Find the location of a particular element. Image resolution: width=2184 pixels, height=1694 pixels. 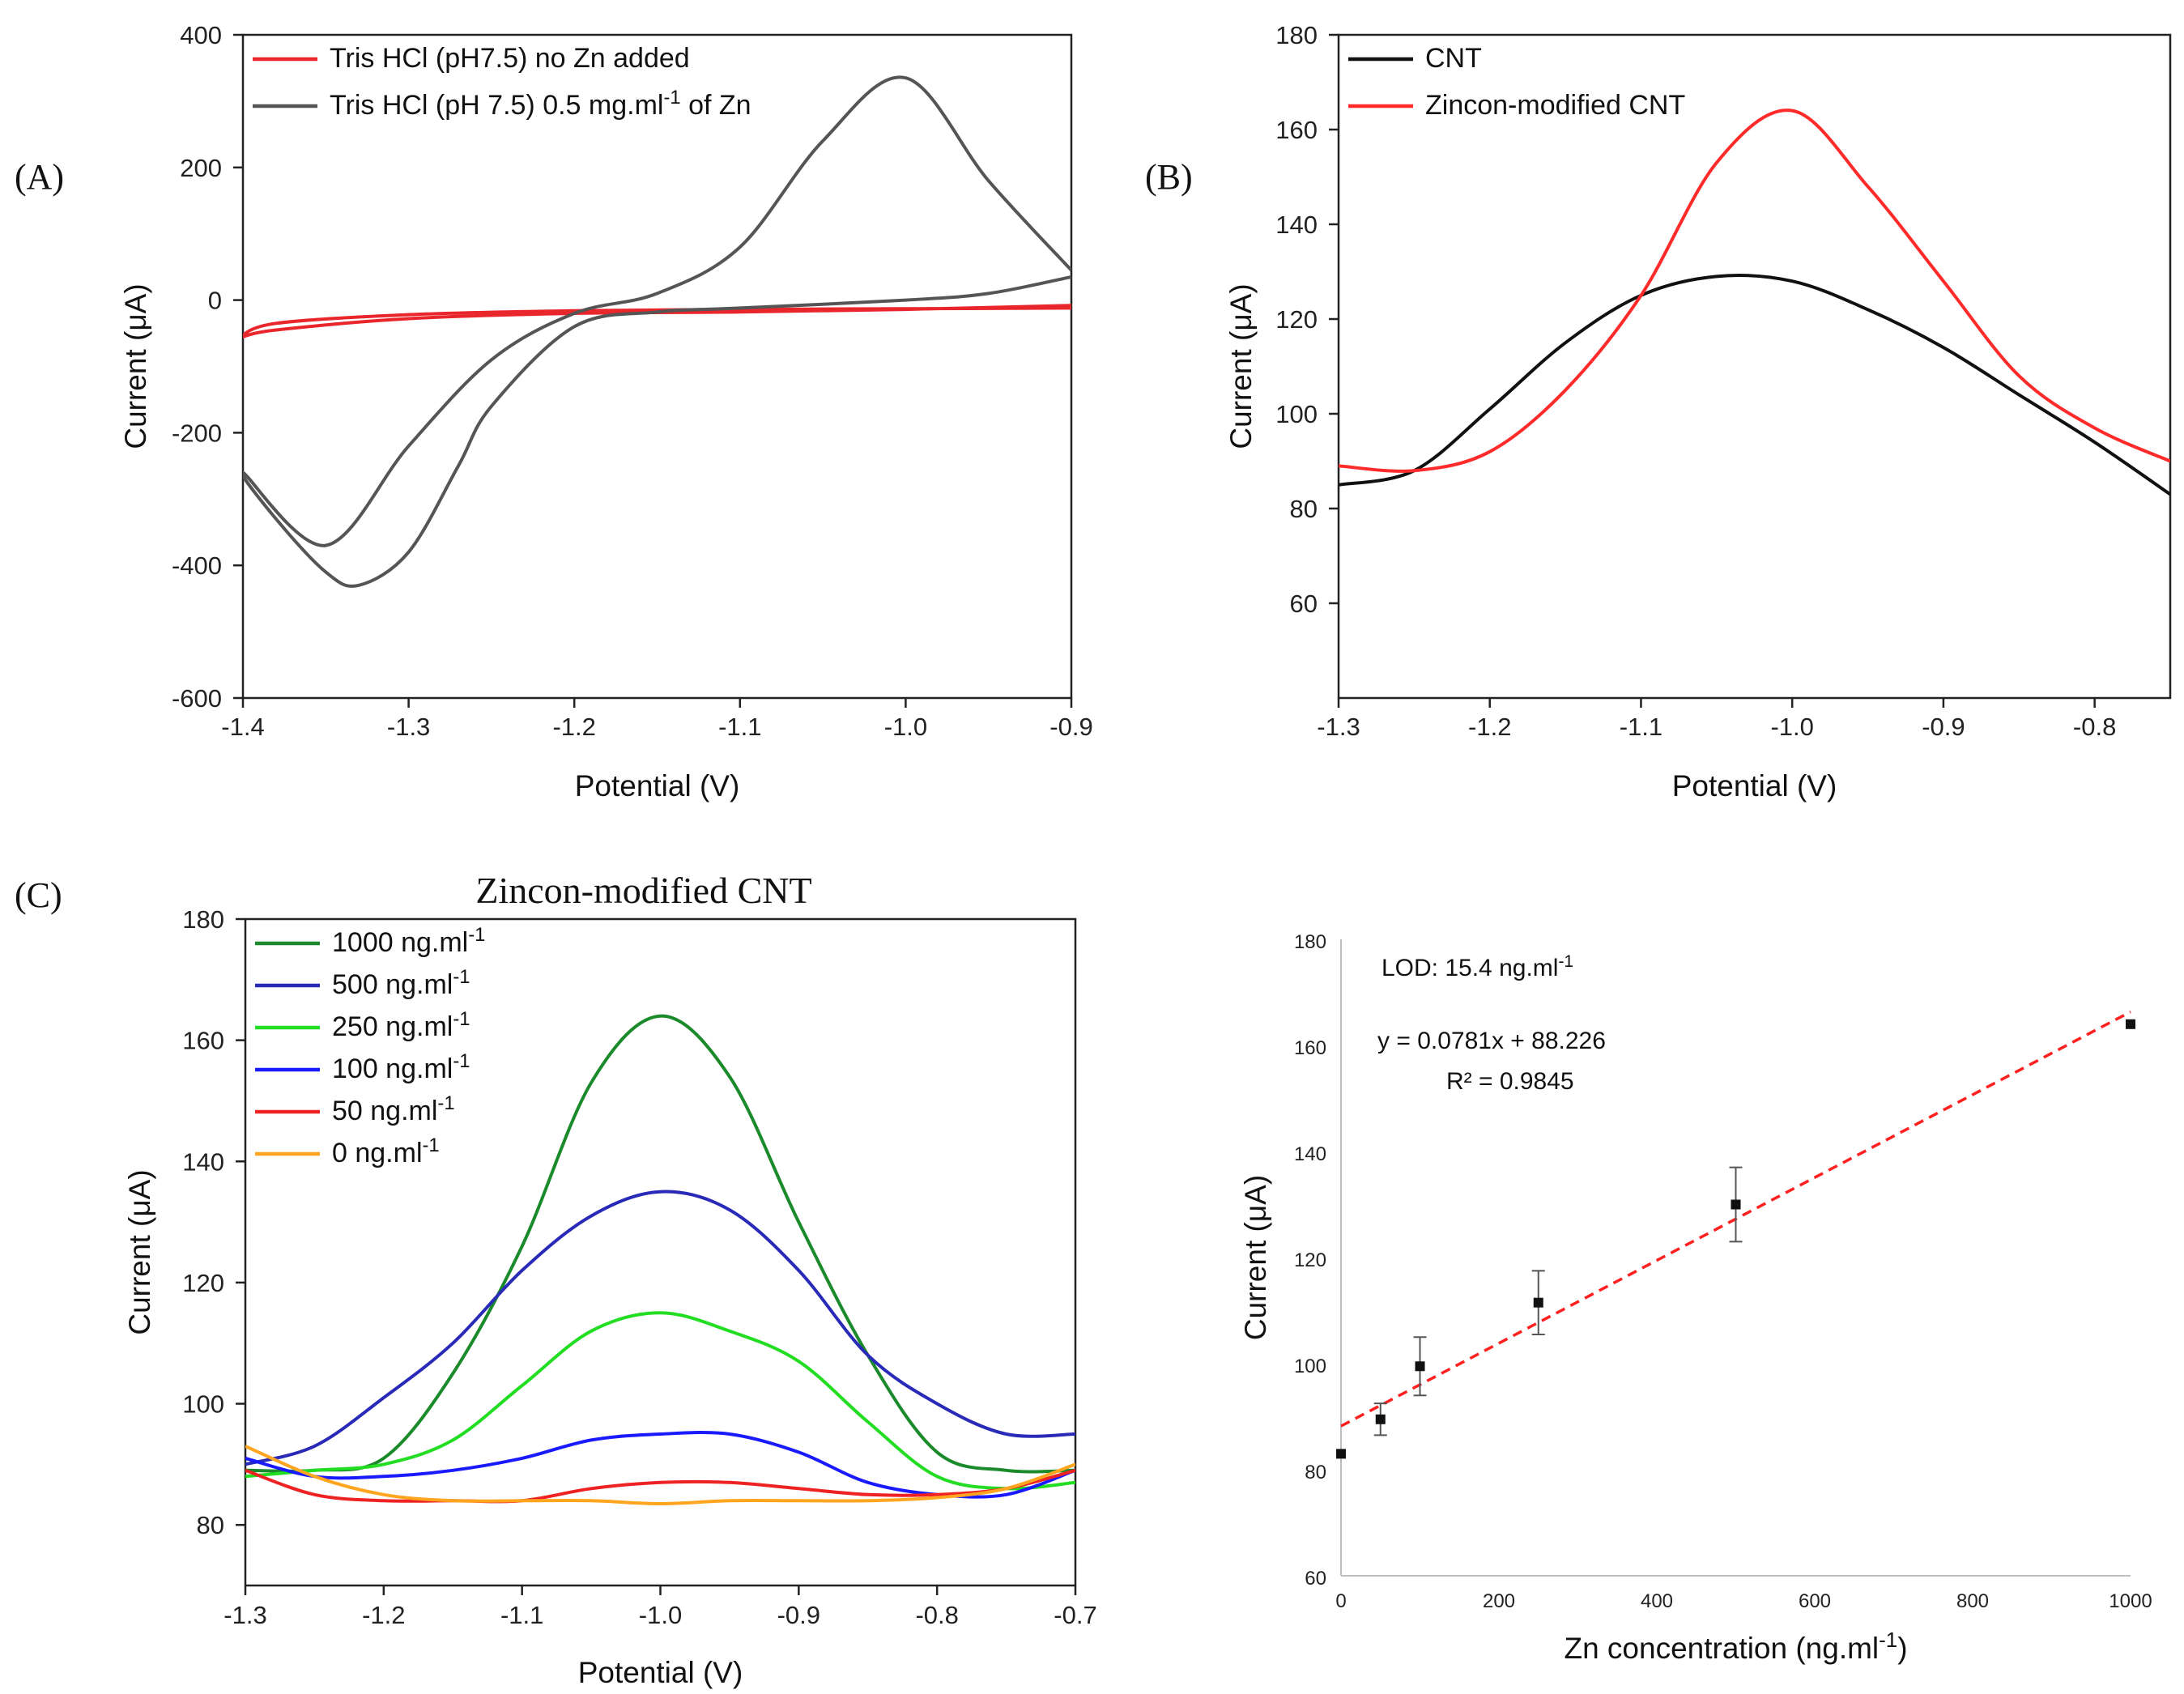

x-tick-label: 200 is located at coordinates (1499, 1601).